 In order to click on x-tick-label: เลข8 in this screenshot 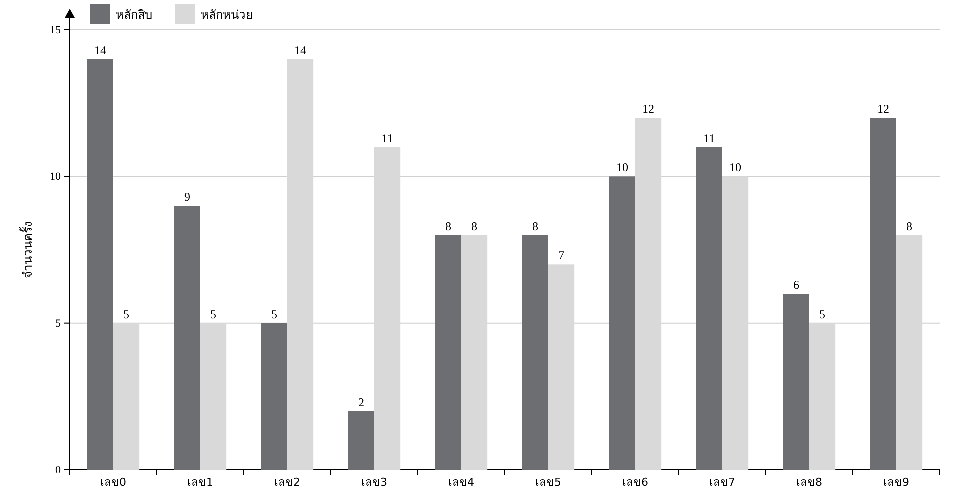, I will do `click(809, 482)`.